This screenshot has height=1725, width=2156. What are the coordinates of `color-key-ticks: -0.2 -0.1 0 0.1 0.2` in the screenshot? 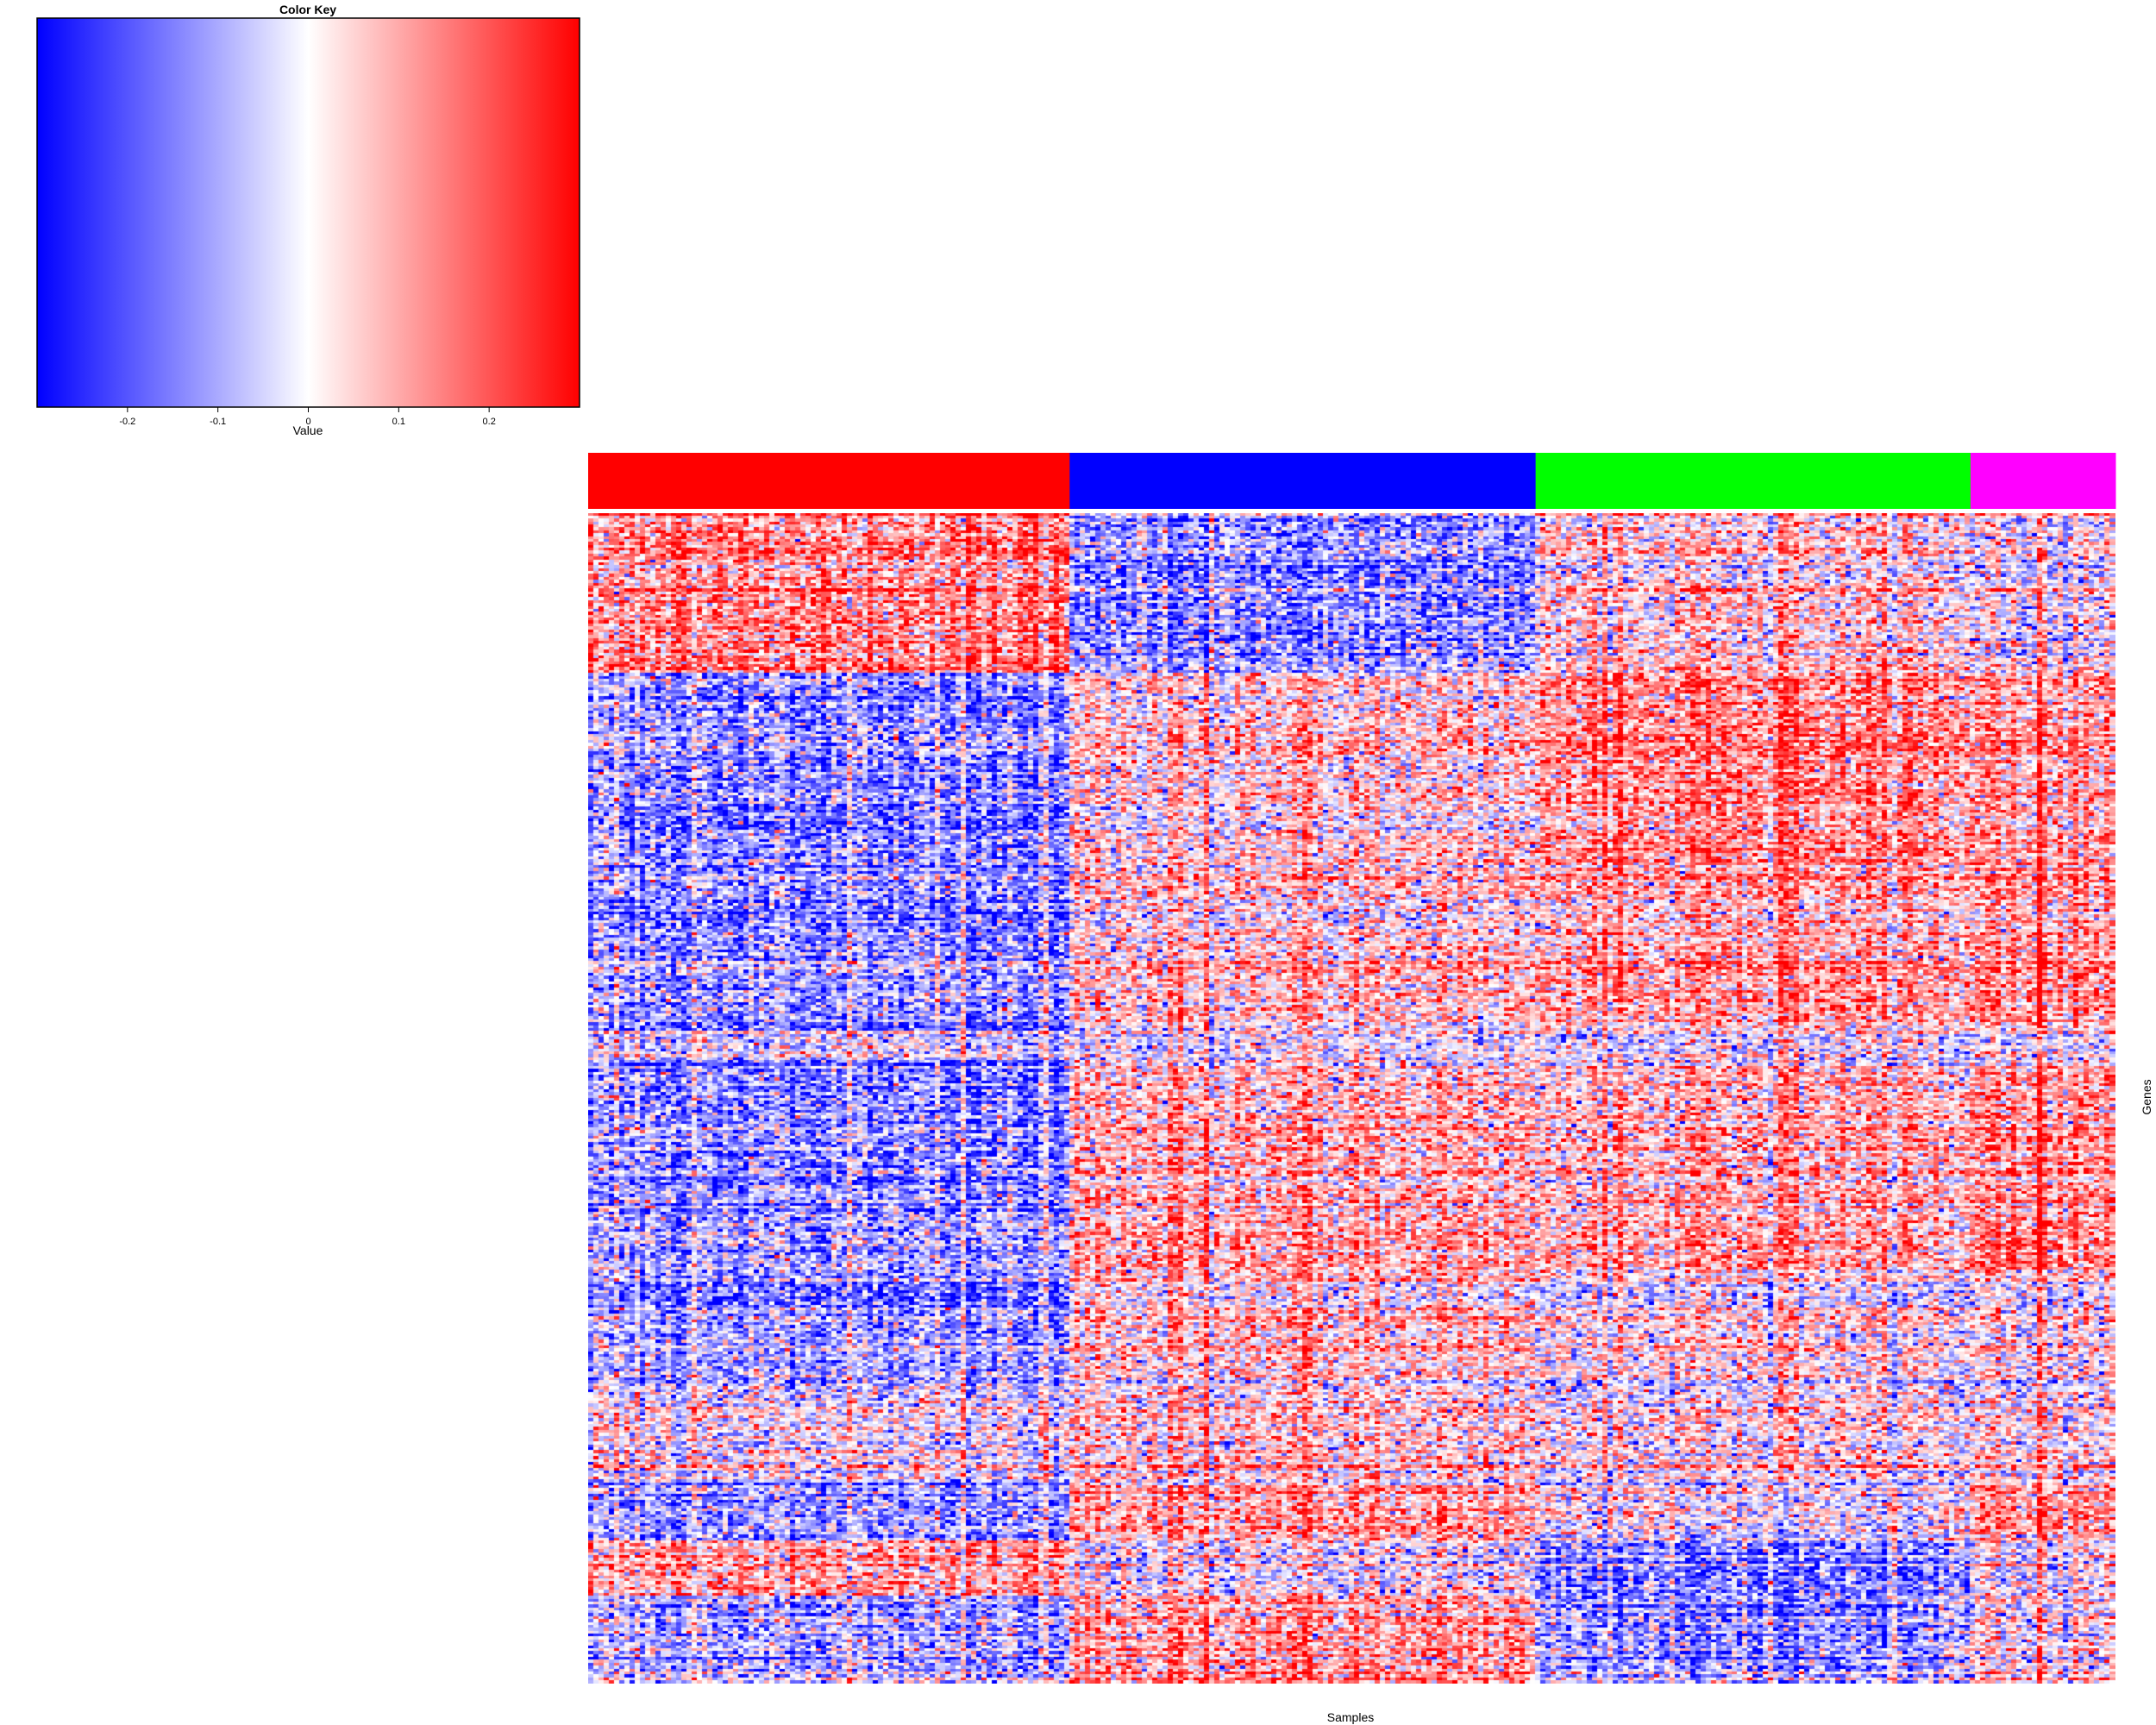 It's located at (307, 417).